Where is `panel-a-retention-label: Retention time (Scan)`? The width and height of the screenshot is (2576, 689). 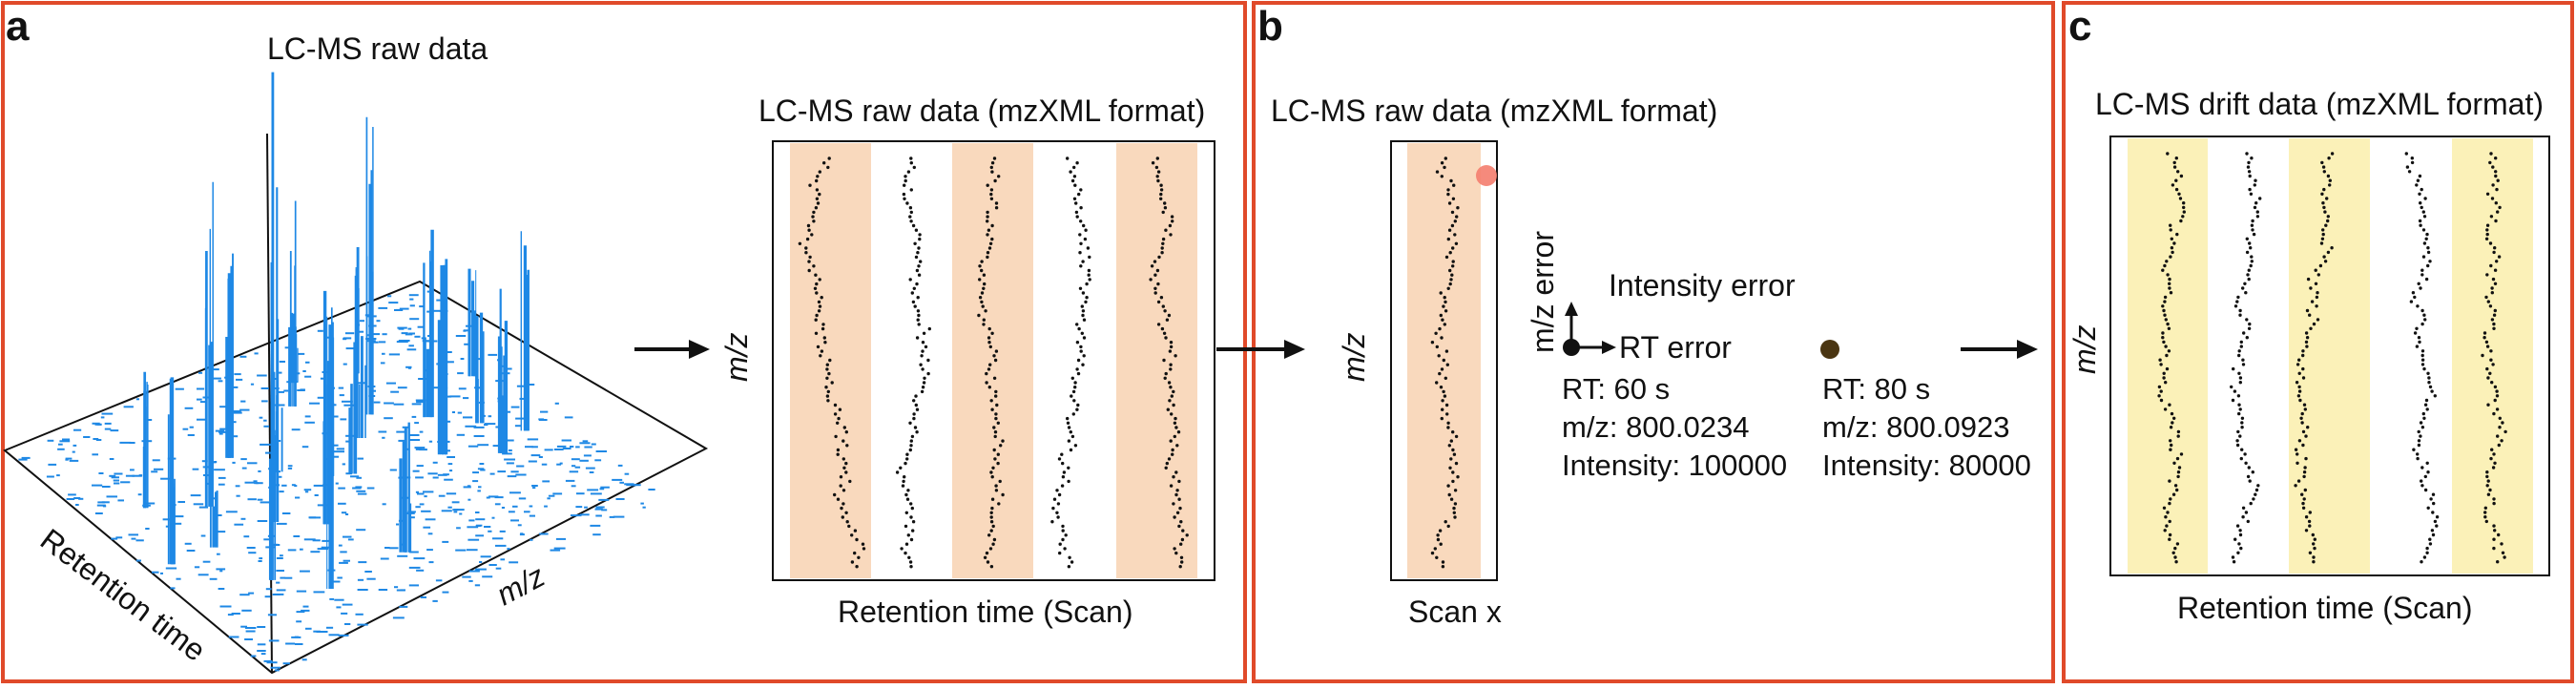
panel-a-retention-label: Retention time (Scan) is located at coordinates (985, 612).